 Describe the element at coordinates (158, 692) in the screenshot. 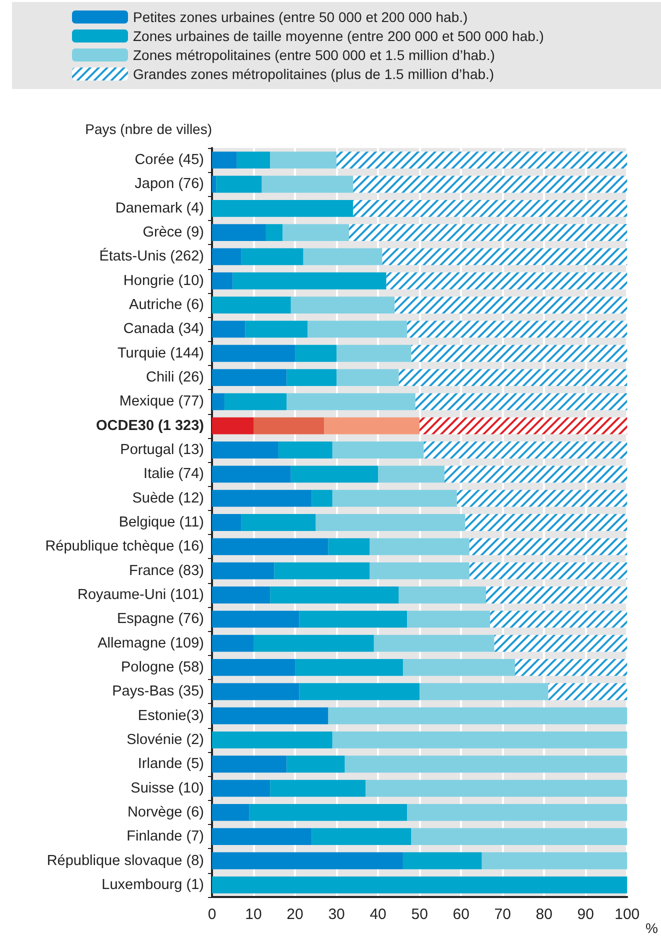

I see `y-tick-label: Pays-Bas (35)` at that location.